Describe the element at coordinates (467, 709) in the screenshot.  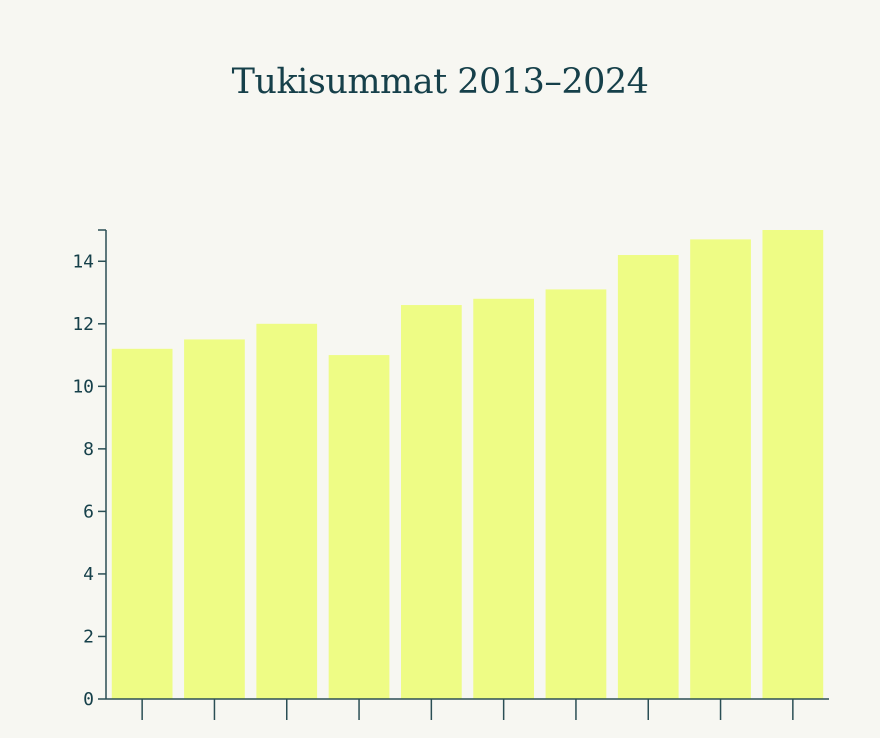
I see `x-axis` at that location.